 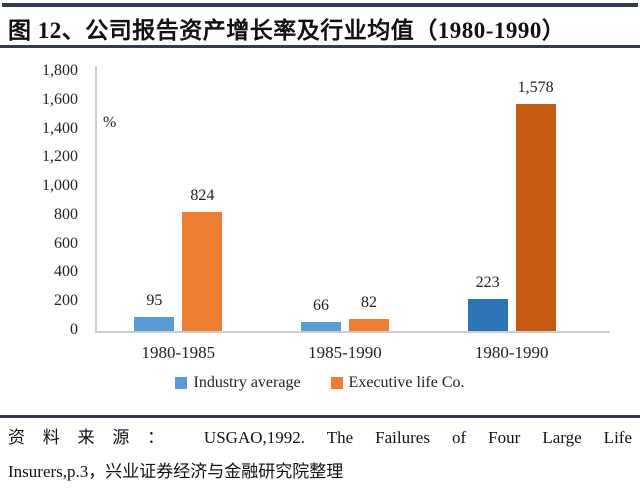 I want to click on legend-label: Executive life Co., so click(x=406, y=382).